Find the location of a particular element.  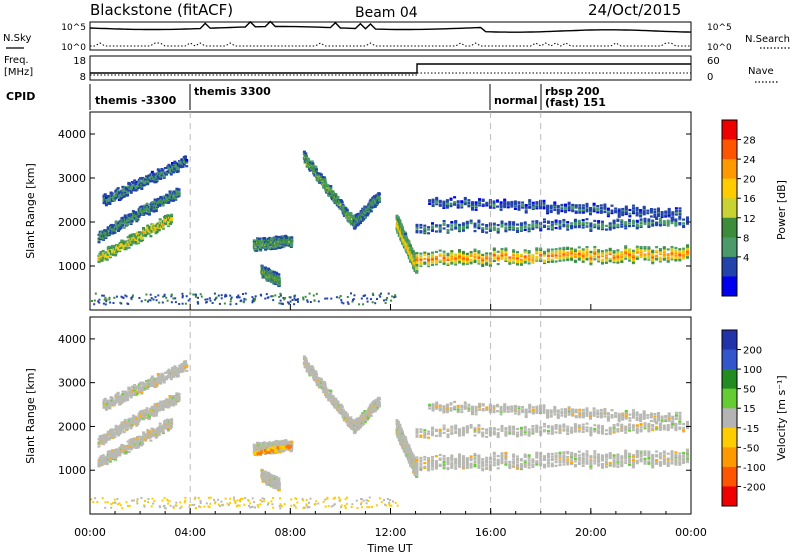

freq-trace is located at coordinates (390, 68).